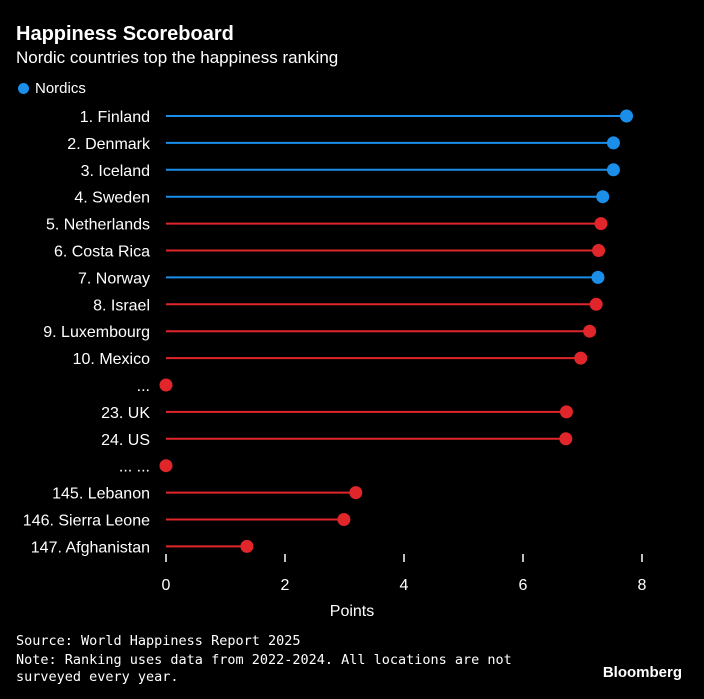  Describe the element at coordinates (125, 34) in the screenshot. I see `chart-title: Happiness Scoreboard` at that location.